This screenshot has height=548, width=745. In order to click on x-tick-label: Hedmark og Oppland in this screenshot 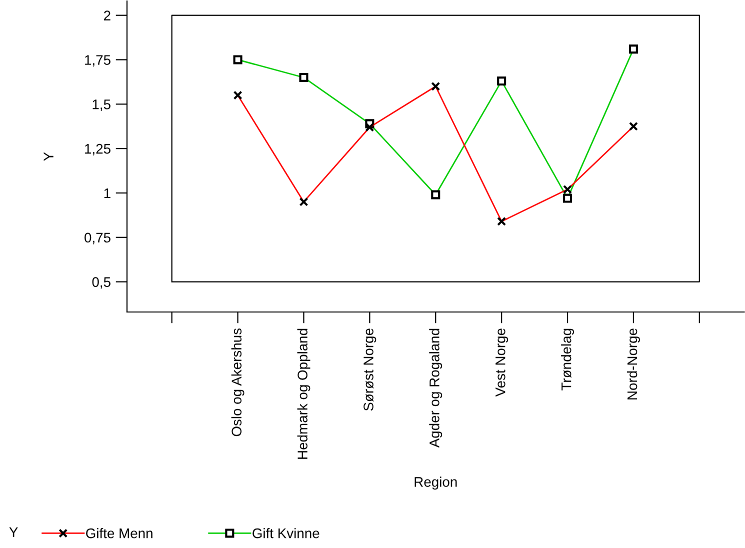, I will do `click(303, 393)`.